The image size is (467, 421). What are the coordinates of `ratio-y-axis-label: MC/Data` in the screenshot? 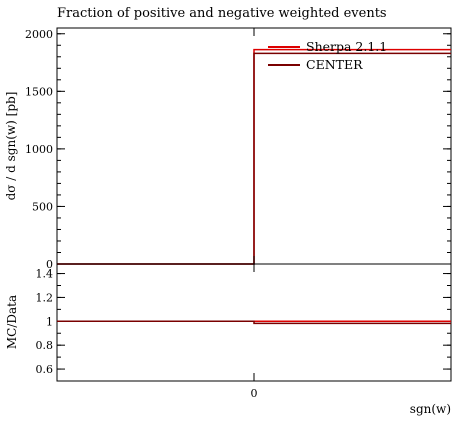 It's located at (12, 322).